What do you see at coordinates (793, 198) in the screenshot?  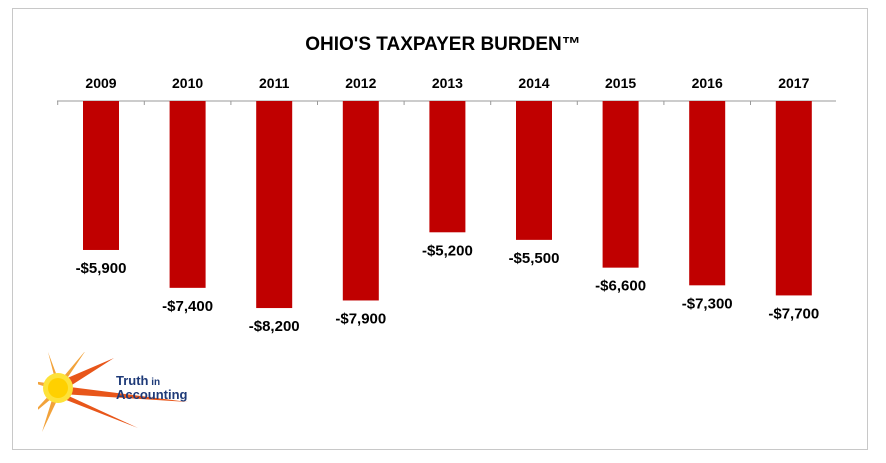 I see `bar-2017` at bounding box center [793, 198].